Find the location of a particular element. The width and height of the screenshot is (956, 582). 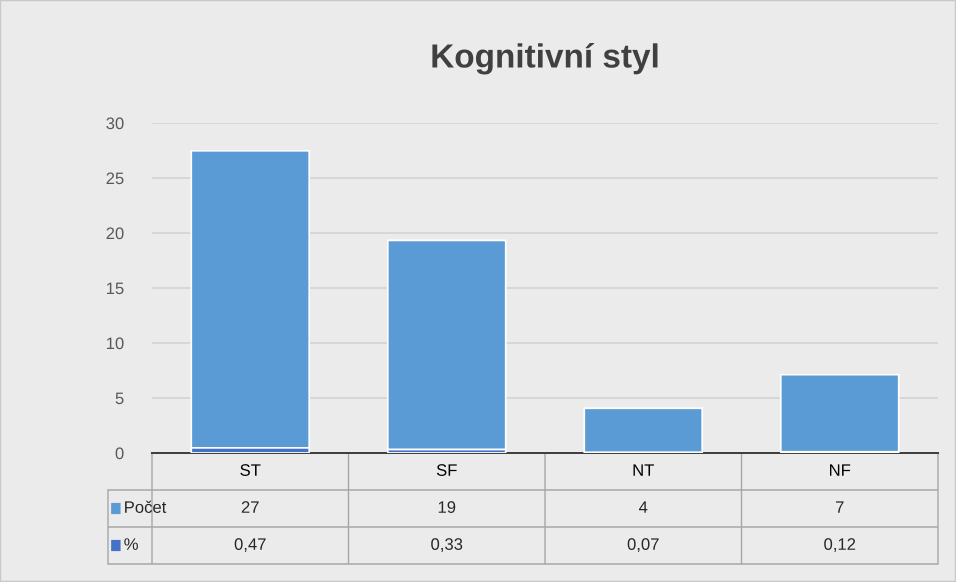

y-tick-label: 30 is located at coordinates (115, 123).